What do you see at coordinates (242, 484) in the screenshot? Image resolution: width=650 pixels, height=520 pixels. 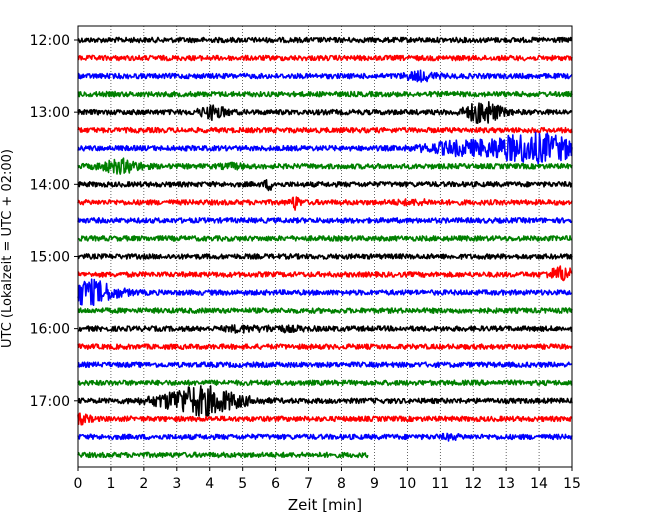 I see `x-tick-label: 5` at bounding box center [242, 484].